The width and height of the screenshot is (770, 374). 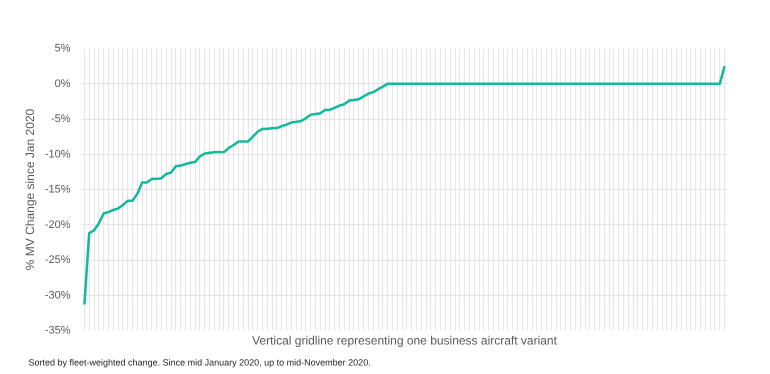 What do you see at coordinates (57, 190) in the screenshot?
I see `y-tick-label: -15%` at bounding box center [57, 190].